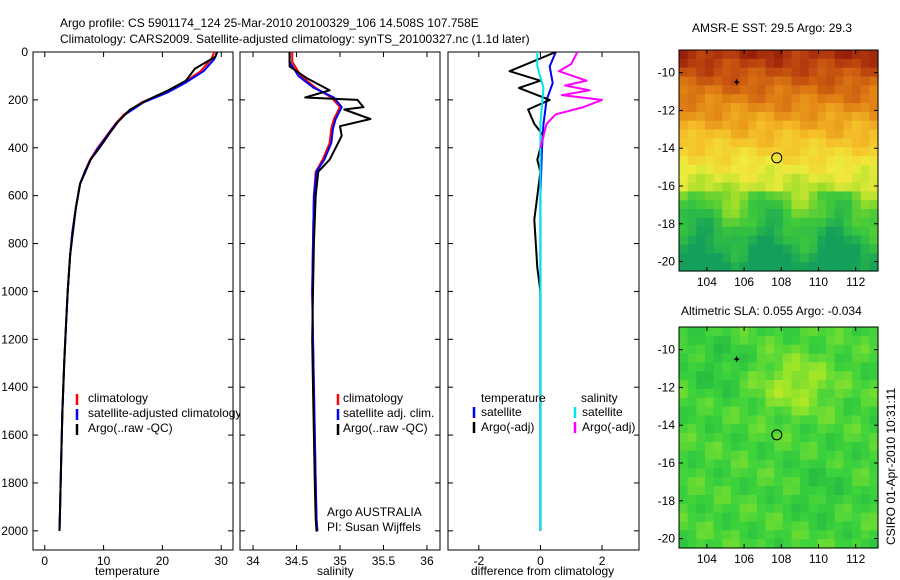 Image resolution: width=900 pixels, height=580 pixels. I want to click on y-tick-label: -16, so click(667, 463).